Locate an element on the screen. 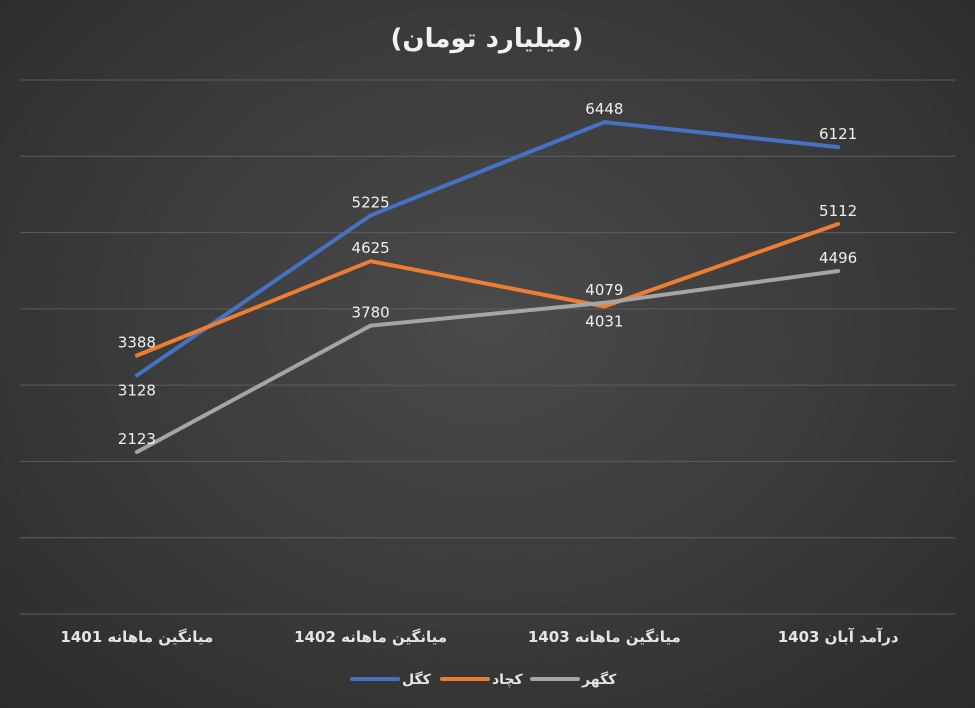  data-label-s0-p1: 5225 is located at coordinates (371, 202).